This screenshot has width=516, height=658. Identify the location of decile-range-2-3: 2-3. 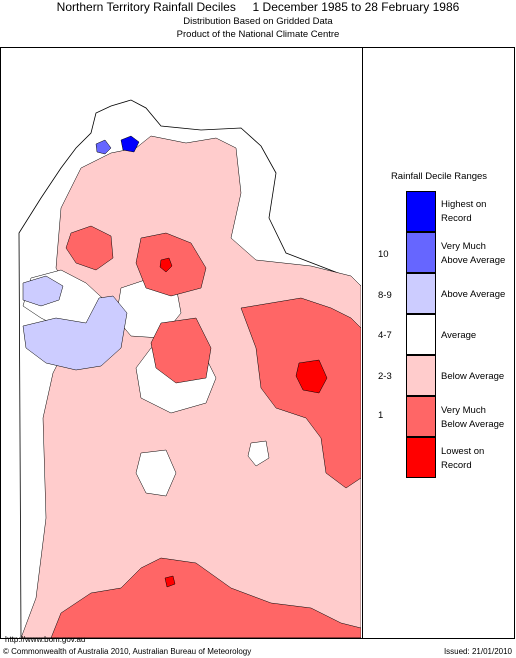
(385, 376).